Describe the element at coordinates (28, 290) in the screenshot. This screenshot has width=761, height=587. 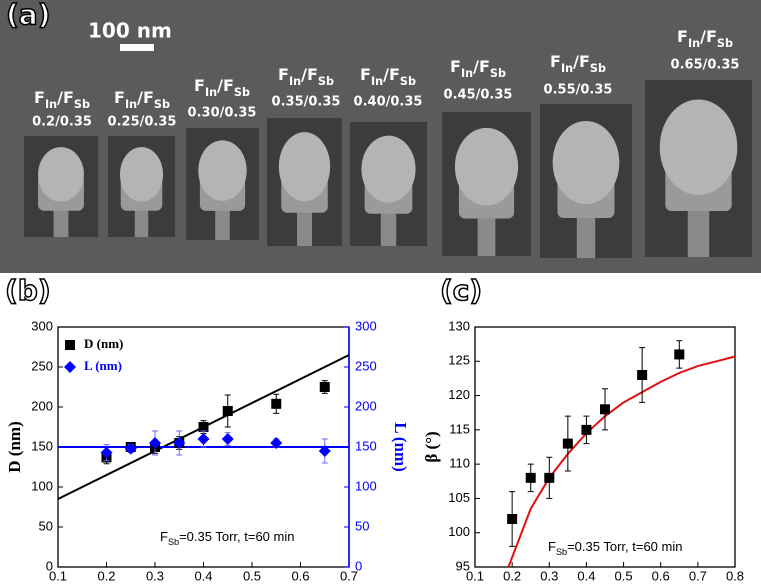
I see `panel-label: (b)` at that location.